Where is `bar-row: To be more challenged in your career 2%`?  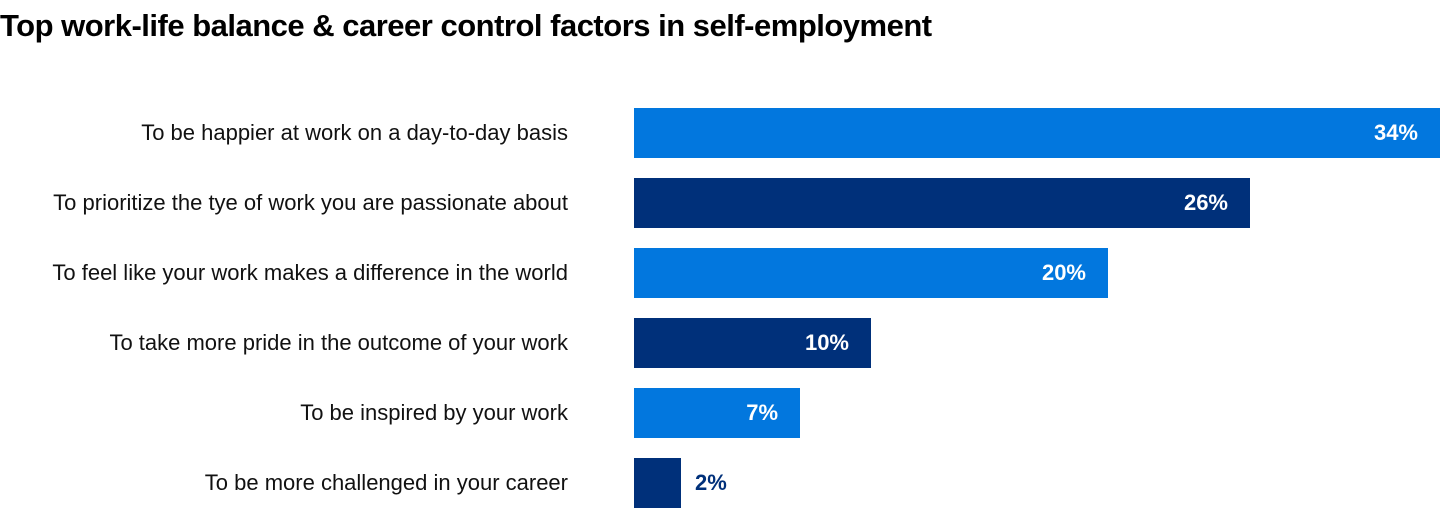 bar-row: To be more challenged in your career 2% is located at coordinates (720, 483).